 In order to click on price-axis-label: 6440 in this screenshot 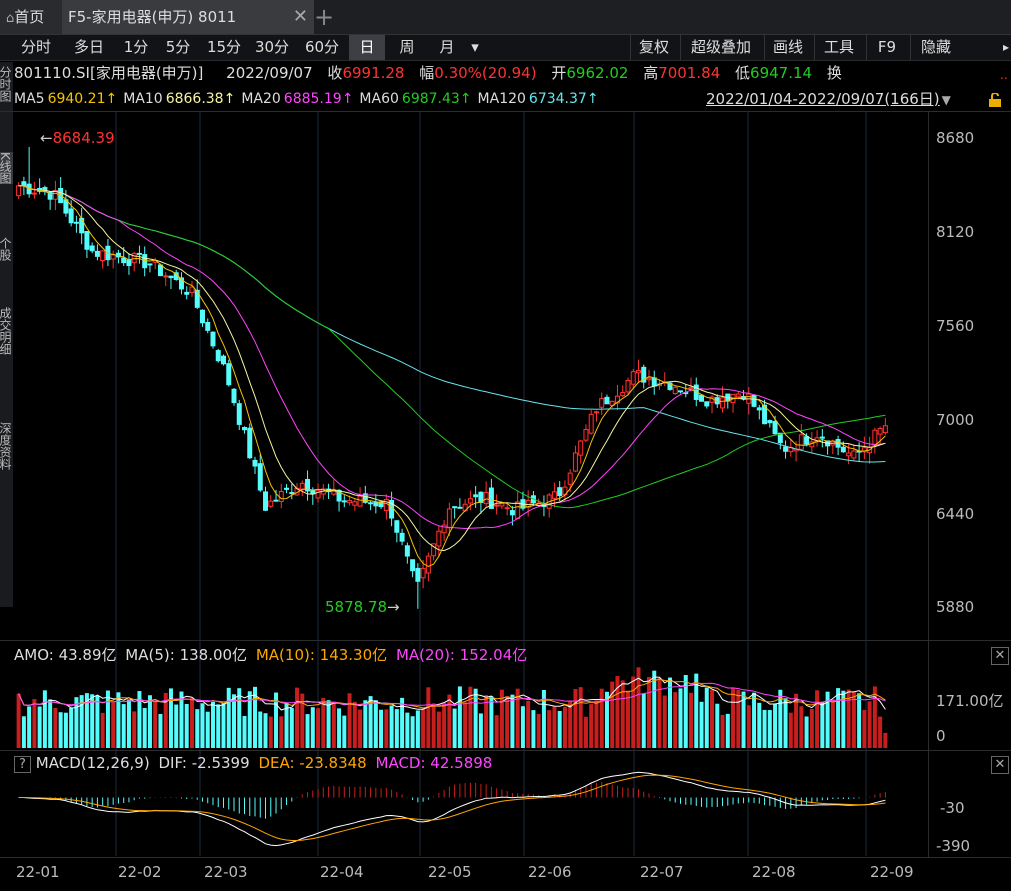, I will do `click(955, 514)`.